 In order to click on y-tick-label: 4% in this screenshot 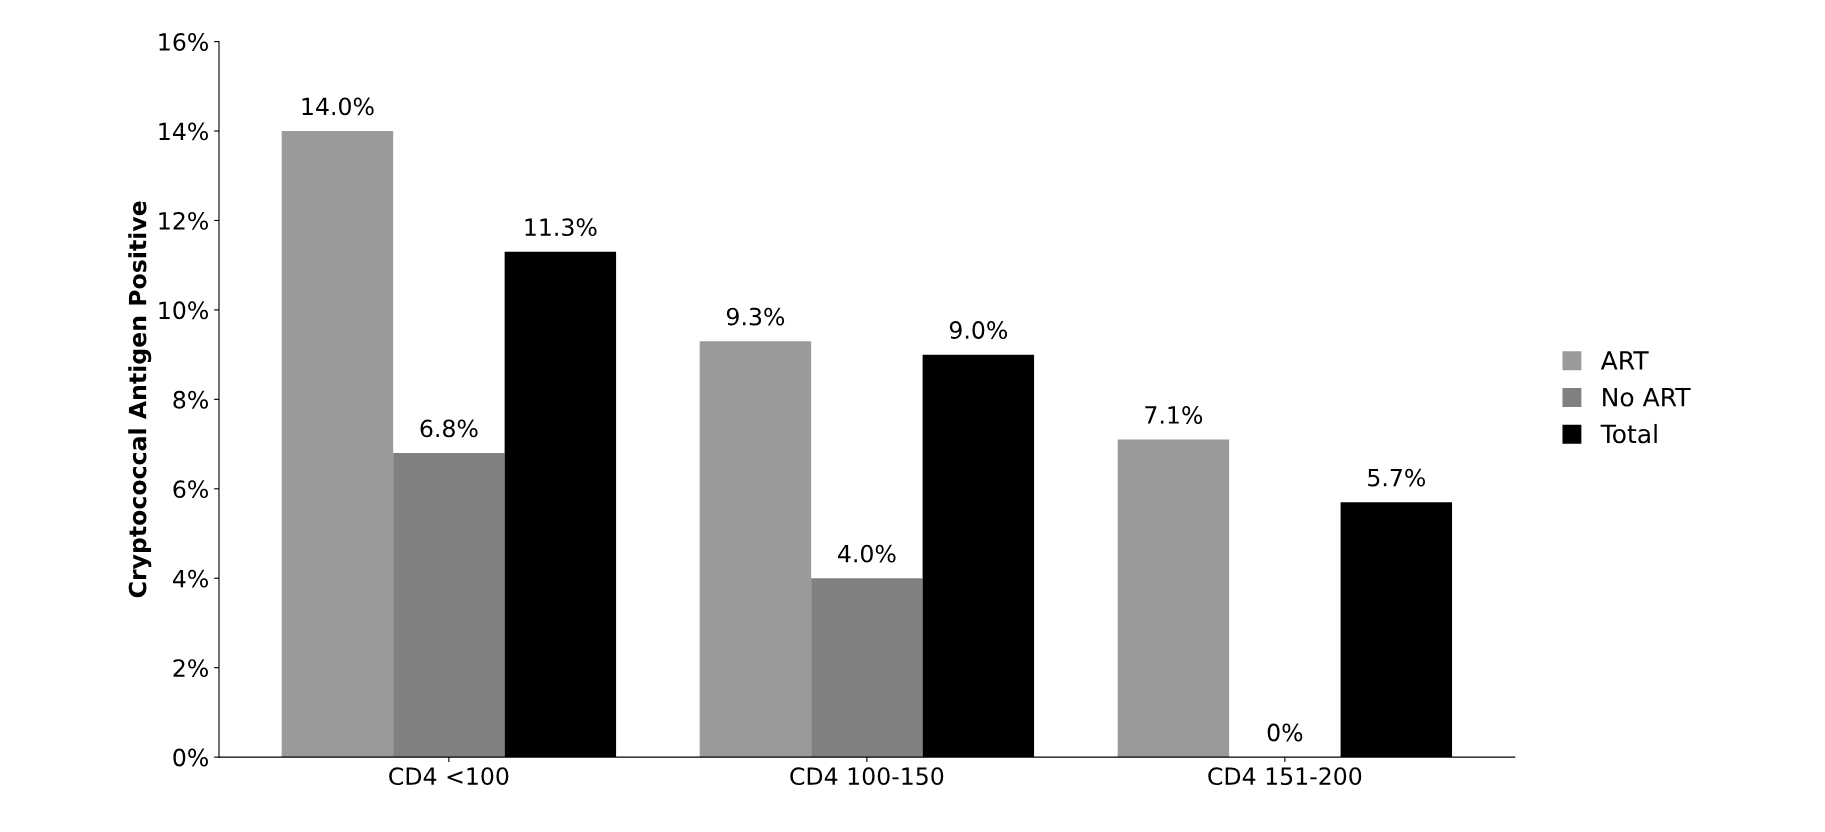, I will do `click(190, 578)`.